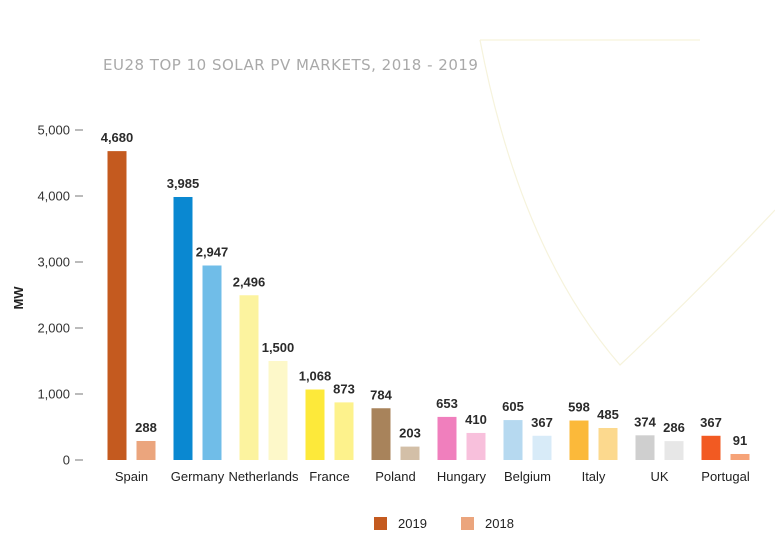 The height and width of the screenshot is (555, 775). I want to click on data-label-2018: 2,947, so click(212, 251).